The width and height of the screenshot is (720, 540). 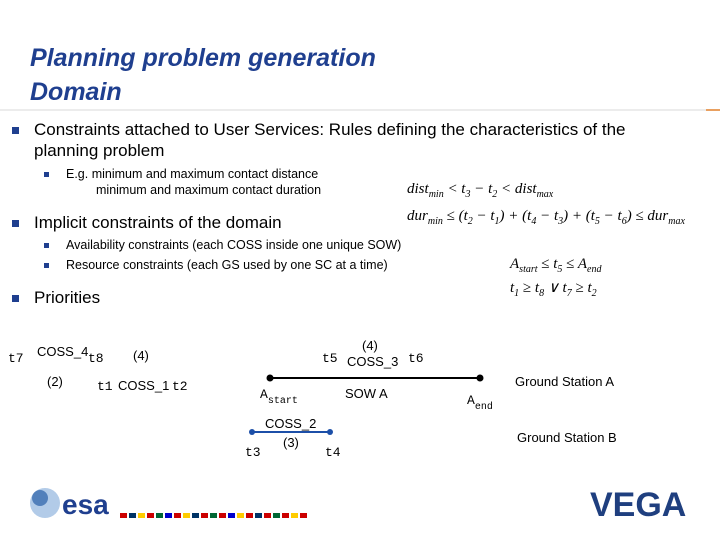 I want to click on diagram-label: Ground Station A, so click(x=564, y=381).